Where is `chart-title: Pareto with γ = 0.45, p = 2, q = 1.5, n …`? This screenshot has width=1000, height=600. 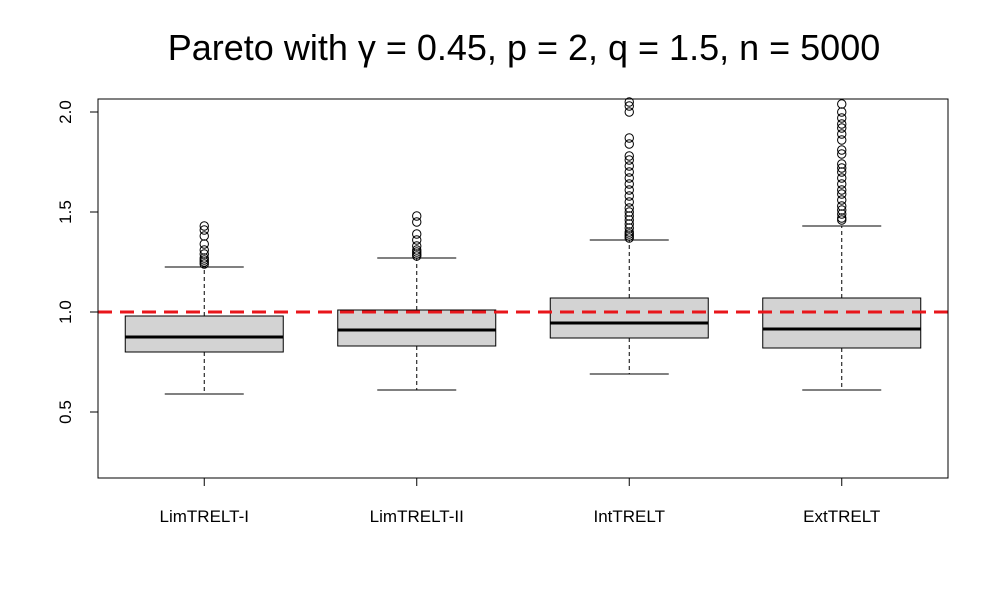
chart-title: Pareto with γ = 0.45, p = 2, q = 1.5, n … is located at coordinates (524, 47).